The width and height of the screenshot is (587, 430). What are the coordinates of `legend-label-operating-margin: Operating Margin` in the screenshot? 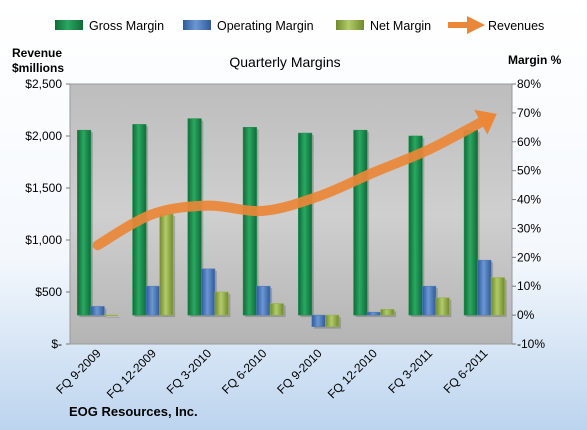 It's located at (265, 26).